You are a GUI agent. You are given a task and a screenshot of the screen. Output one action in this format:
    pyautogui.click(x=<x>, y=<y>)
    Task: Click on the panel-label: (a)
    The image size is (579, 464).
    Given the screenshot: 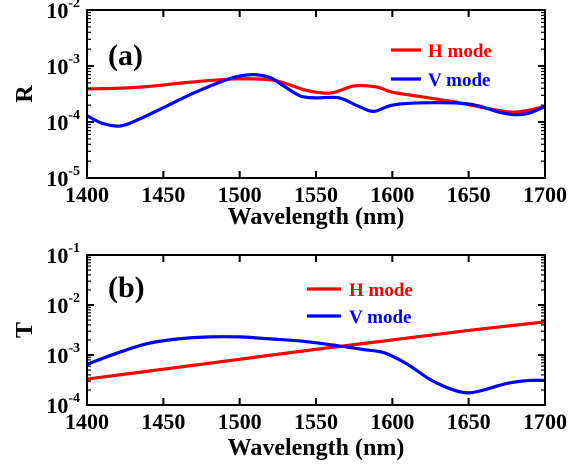 What is the action you would take?
    pyautogui.click(x=125, y=55)
    